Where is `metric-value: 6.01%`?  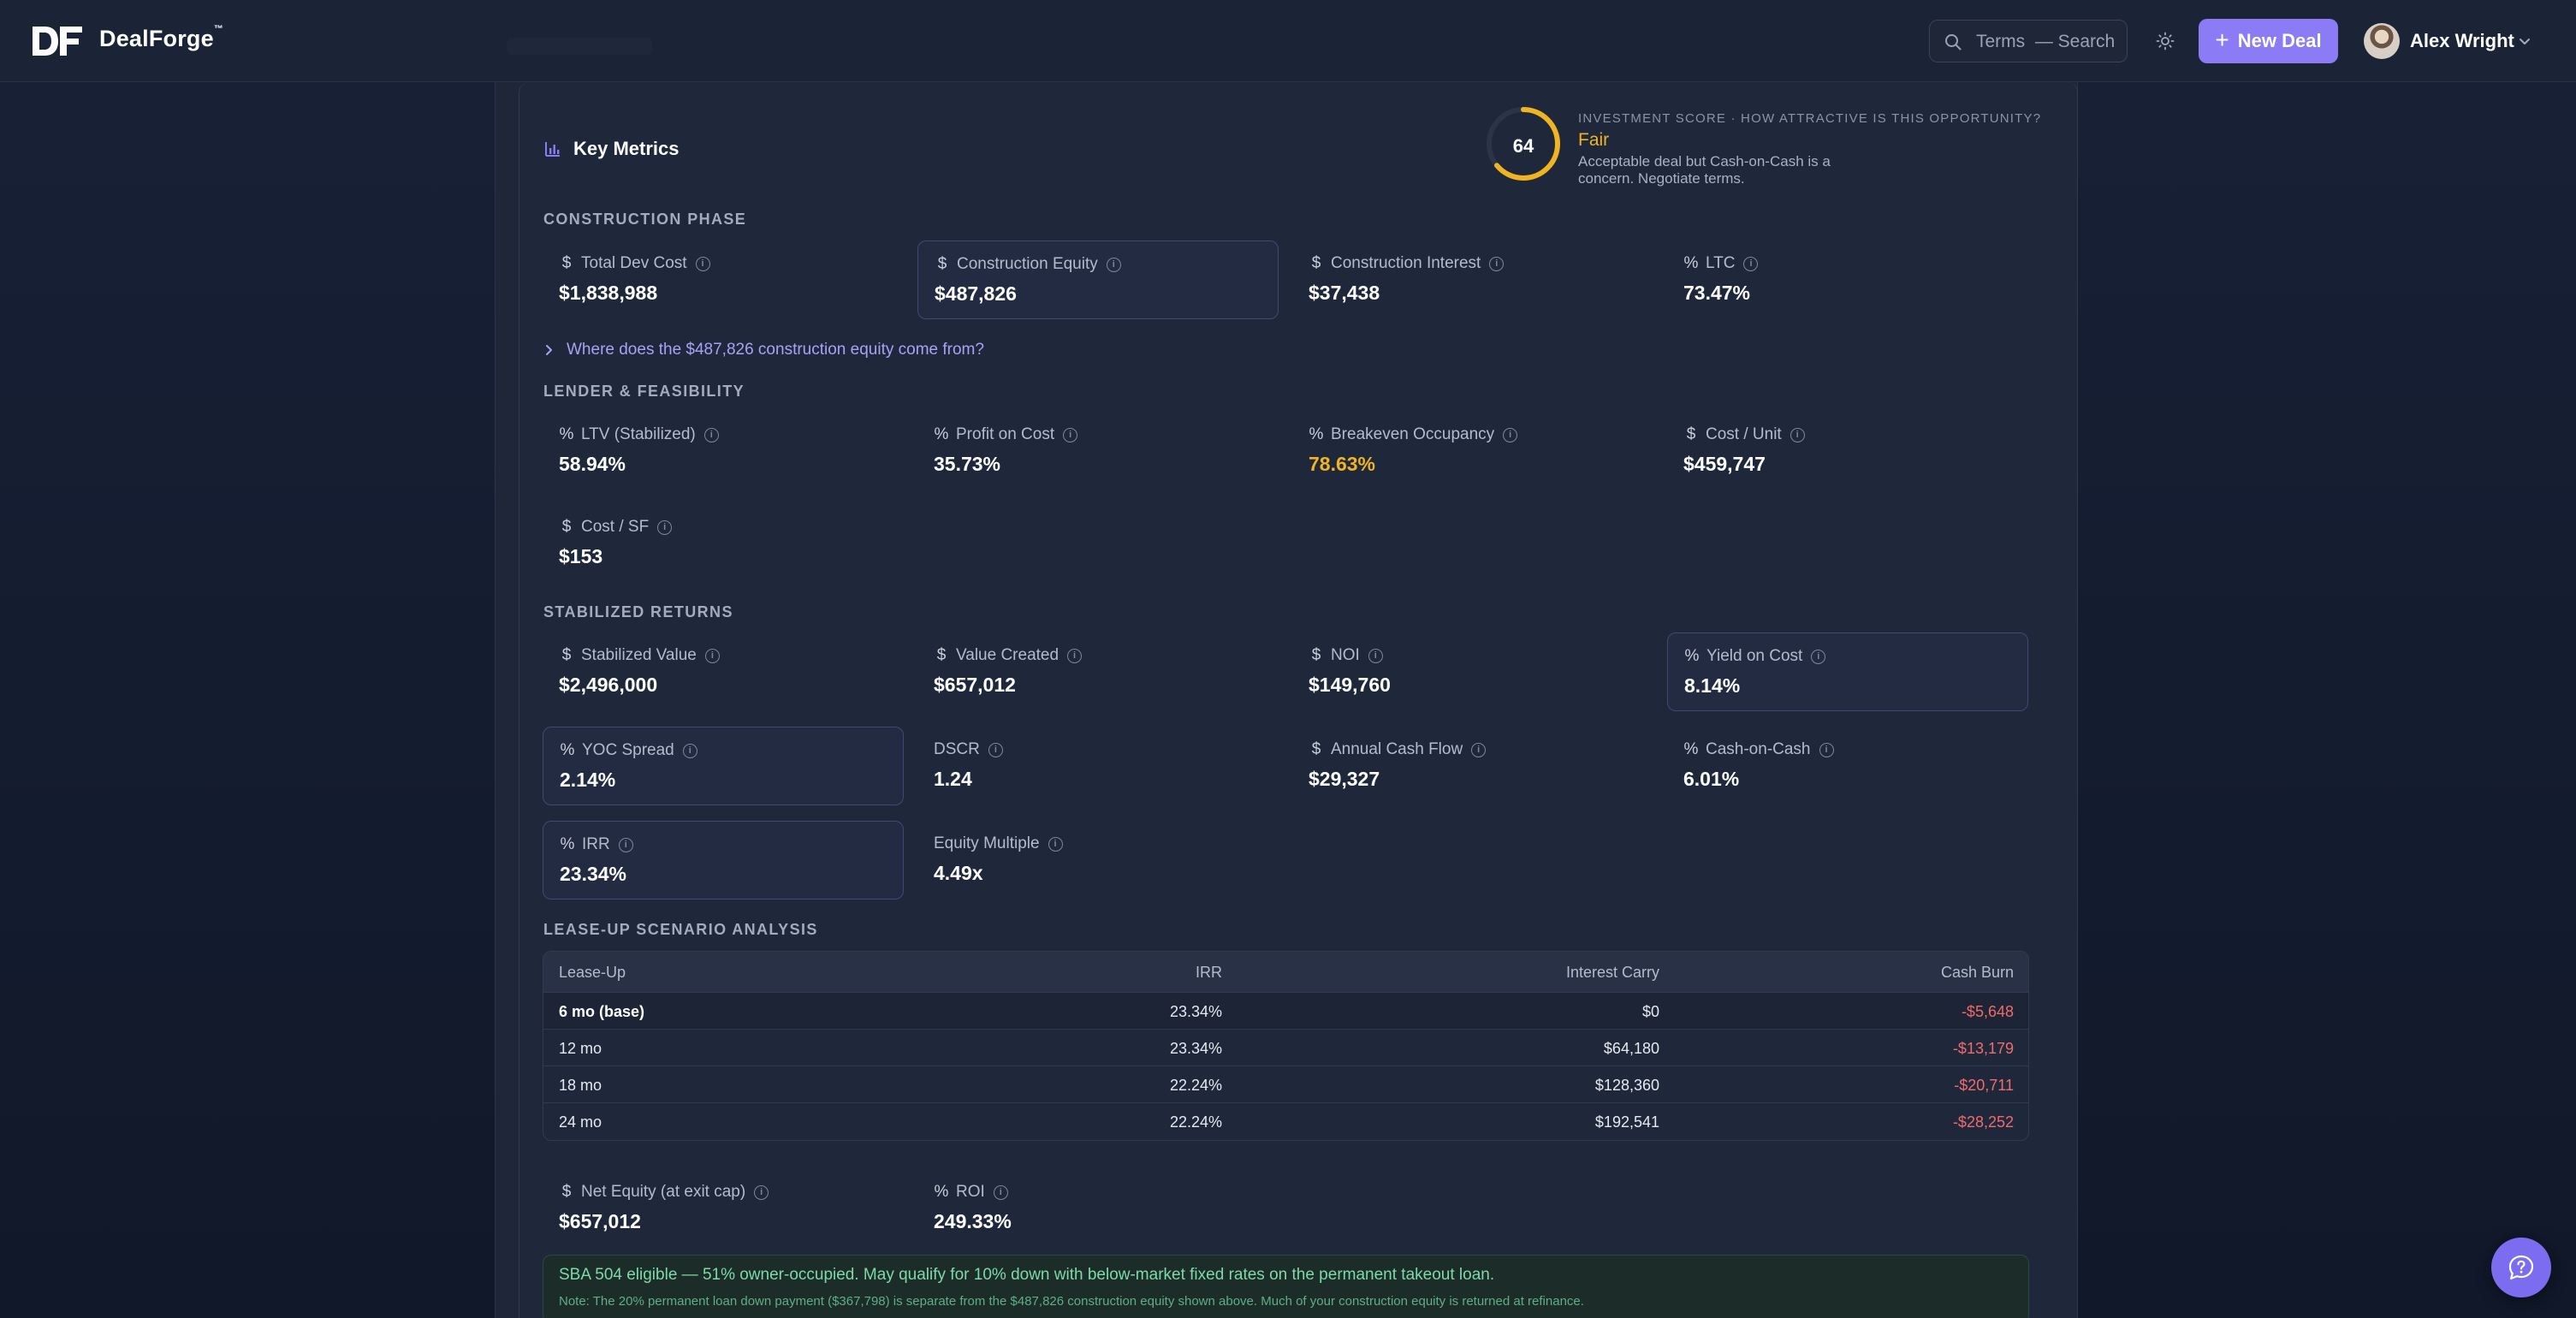 metric-value: 6.01% is located at coordinates (1711, 779).